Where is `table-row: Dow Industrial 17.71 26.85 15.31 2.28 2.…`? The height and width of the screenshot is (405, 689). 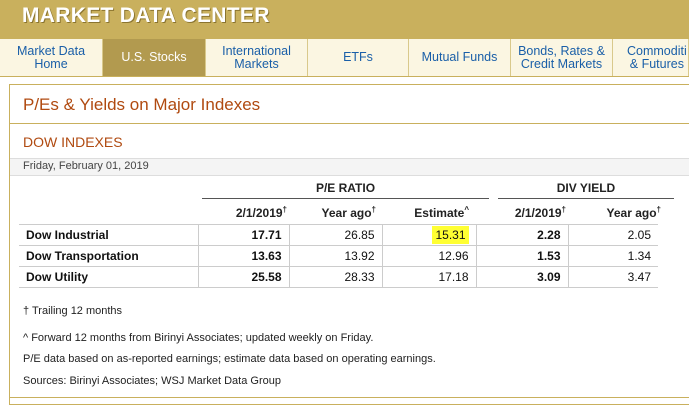 table-row: Dow Industrial 17.71 26.85 15.31 2.28 2.… is located at coordinates (338, 235).